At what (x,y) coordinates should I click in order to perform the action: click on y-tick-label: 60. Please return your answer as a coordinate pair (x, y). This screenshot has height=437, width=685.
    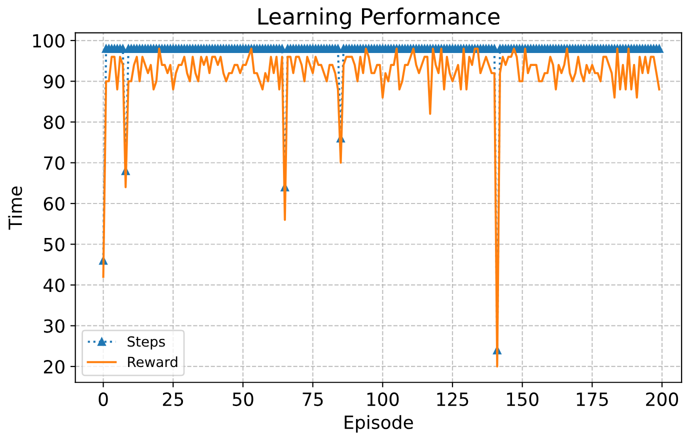
    Looking at the image, I should click on (54, 203).